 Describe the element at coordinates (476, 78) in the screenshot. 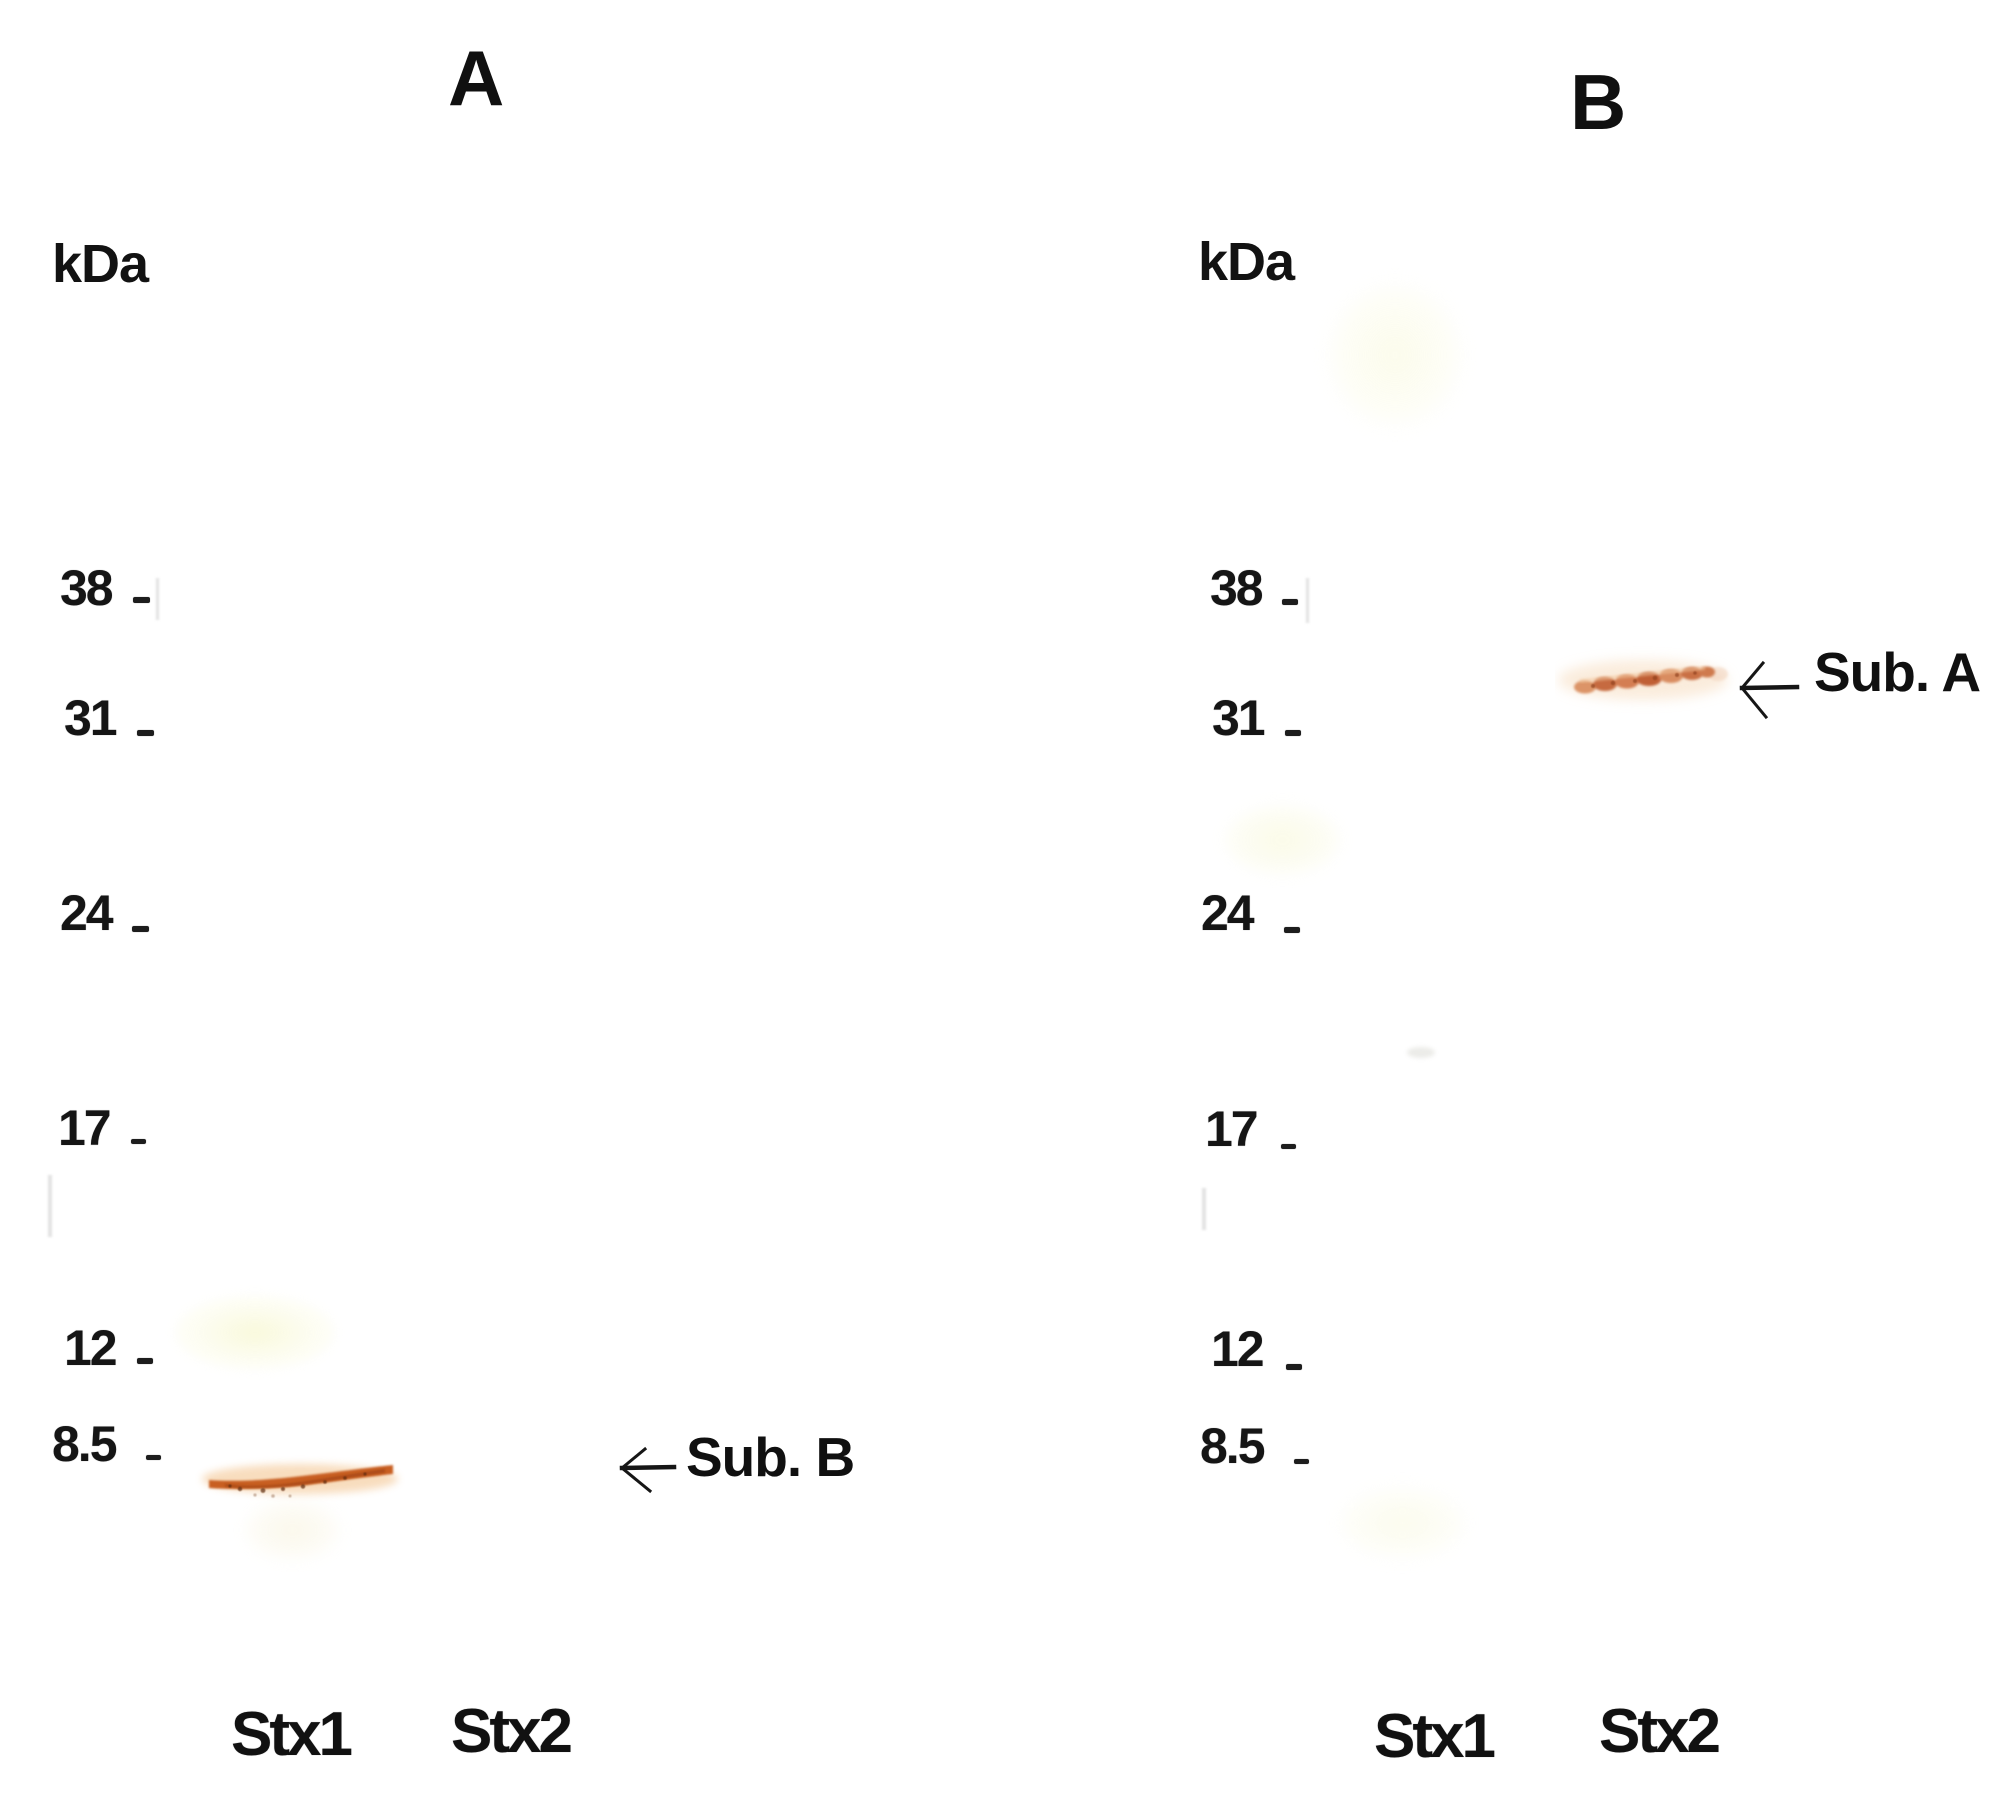

I see `panel-a-title: A` at that location.